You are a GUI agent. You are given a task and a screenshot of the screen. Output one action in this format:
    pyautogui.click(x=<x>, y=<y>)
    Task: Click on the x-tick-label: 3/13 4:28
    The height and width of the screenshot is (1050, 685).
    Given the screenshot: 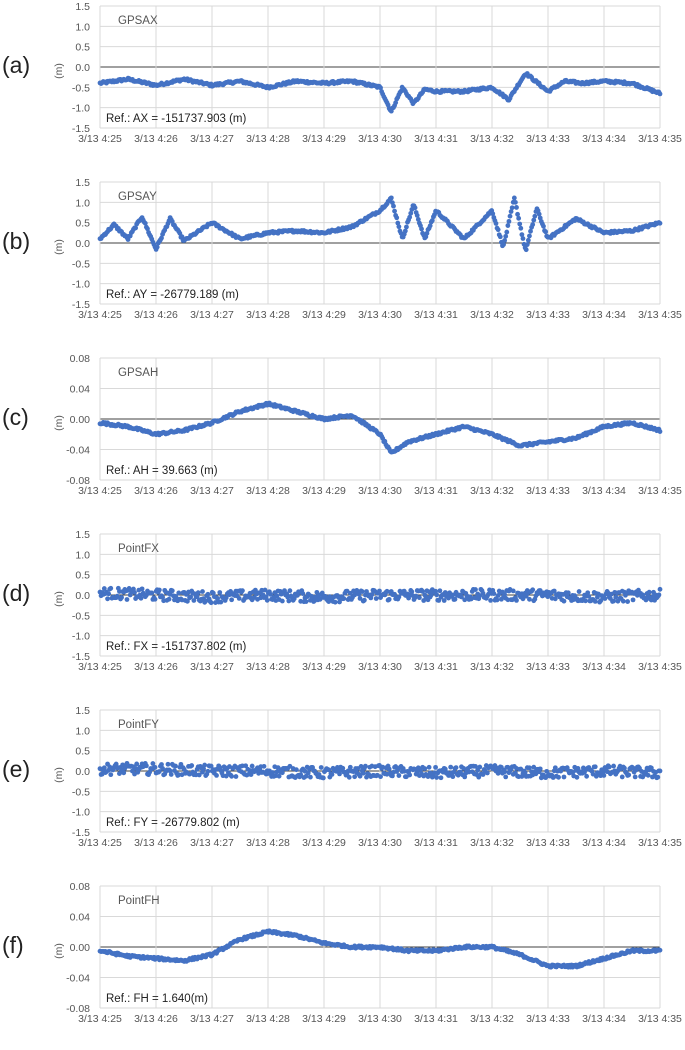 What is the action you would take?
    pyautogui.click(x=268, y=491)
    